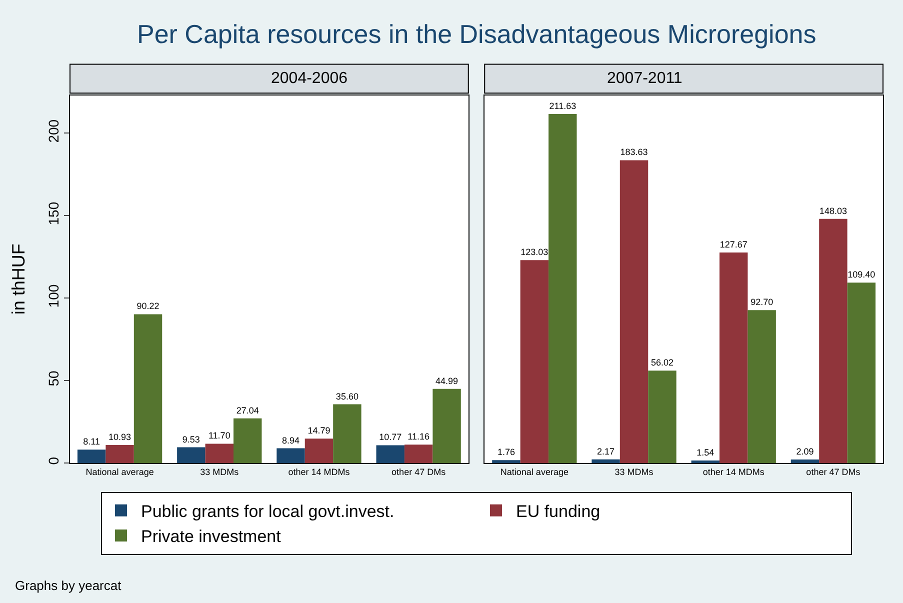  Describe the element at coordinates (347, 396) in the screenshot. I see `data-label: 35.60` at that location.